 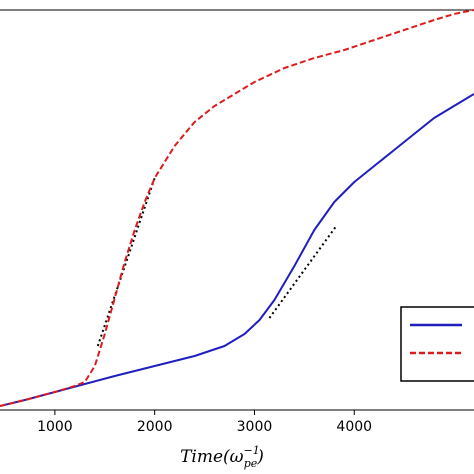 I want to click on x-tick-label: 2000, so click(x=155, y=427).